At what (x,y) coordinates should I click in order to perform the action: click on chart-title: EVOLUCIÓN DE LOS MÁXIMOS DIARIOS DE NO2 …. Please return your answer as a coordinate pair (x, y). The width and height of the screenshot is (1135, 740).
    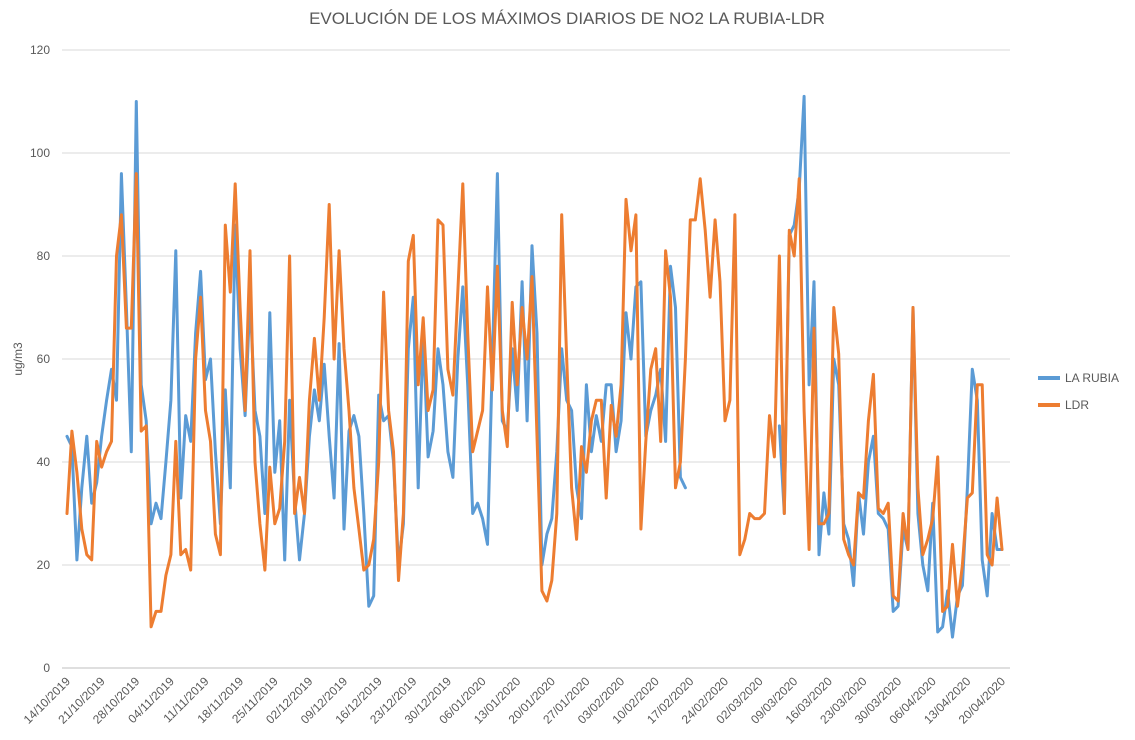
    Looking at the image, I should click on (567, 18).